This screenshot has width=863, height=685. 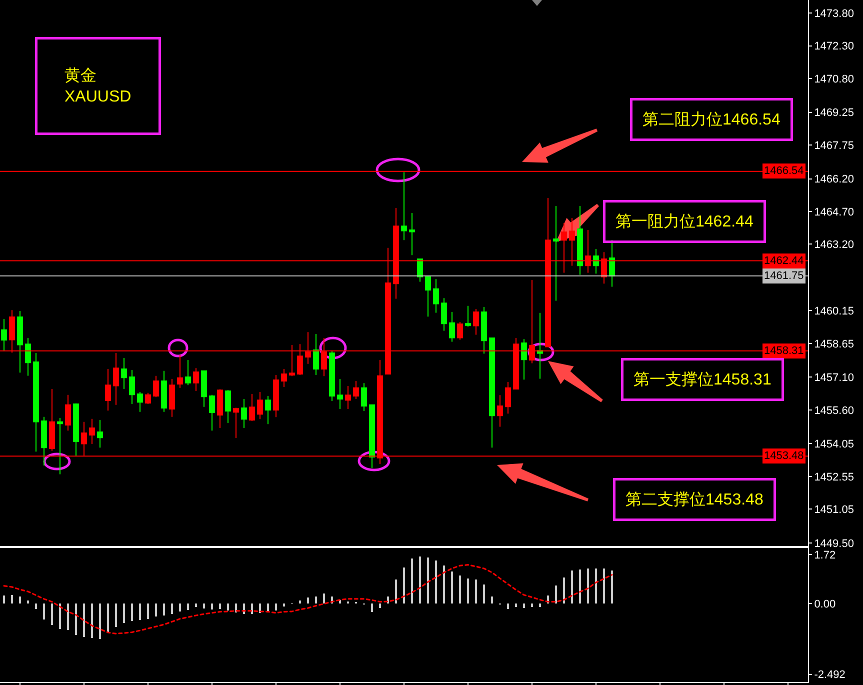 What do you see at coordinates (834, 14) in the screenshot?
I see `y-tick-label: 1473.80` at bounding box center [834, 14].